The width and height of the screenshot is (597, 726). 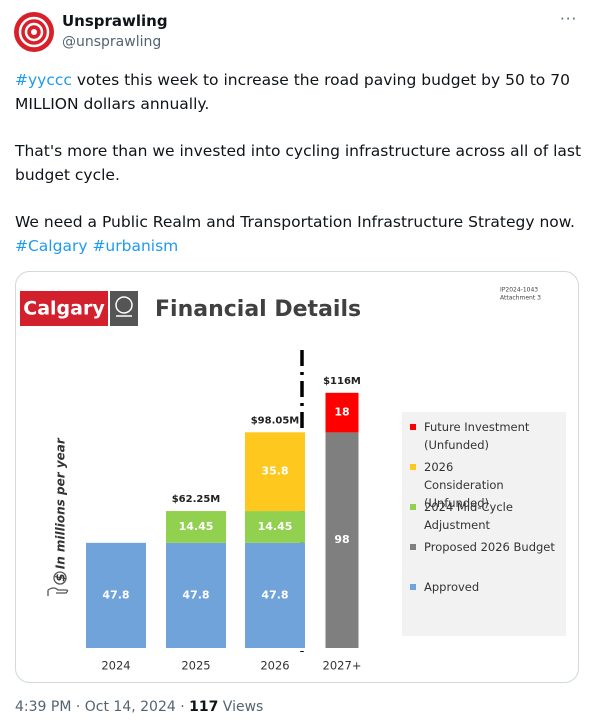 I want to click on author-handle: @unsprawling, so click(x=112, y=42).